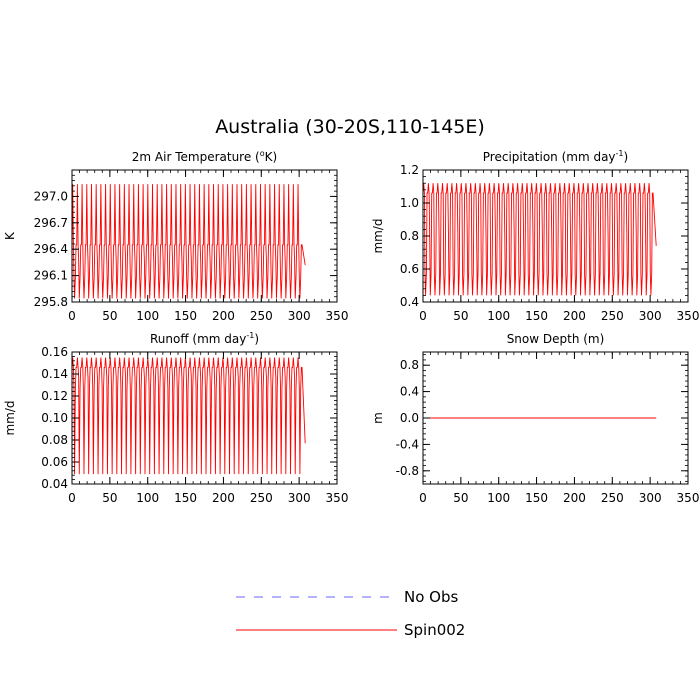 This screenshot has width=700, height=700. I want to click on panel-title-text: Snow Depth (m), so click(556, 339).